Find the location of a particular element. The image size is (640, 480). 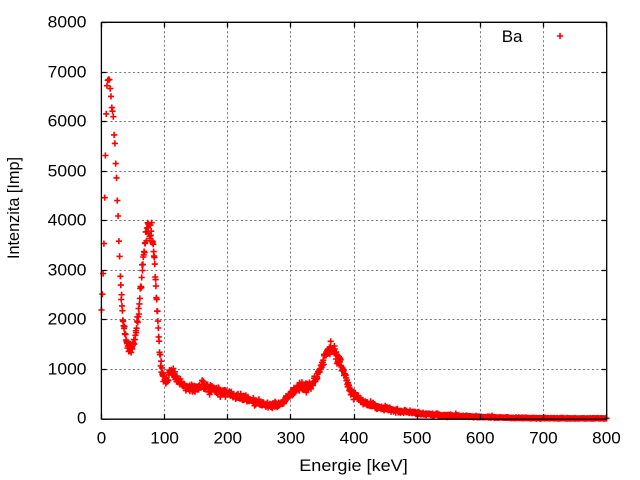

svg-text: 800 is located at coordinates (606, 437).